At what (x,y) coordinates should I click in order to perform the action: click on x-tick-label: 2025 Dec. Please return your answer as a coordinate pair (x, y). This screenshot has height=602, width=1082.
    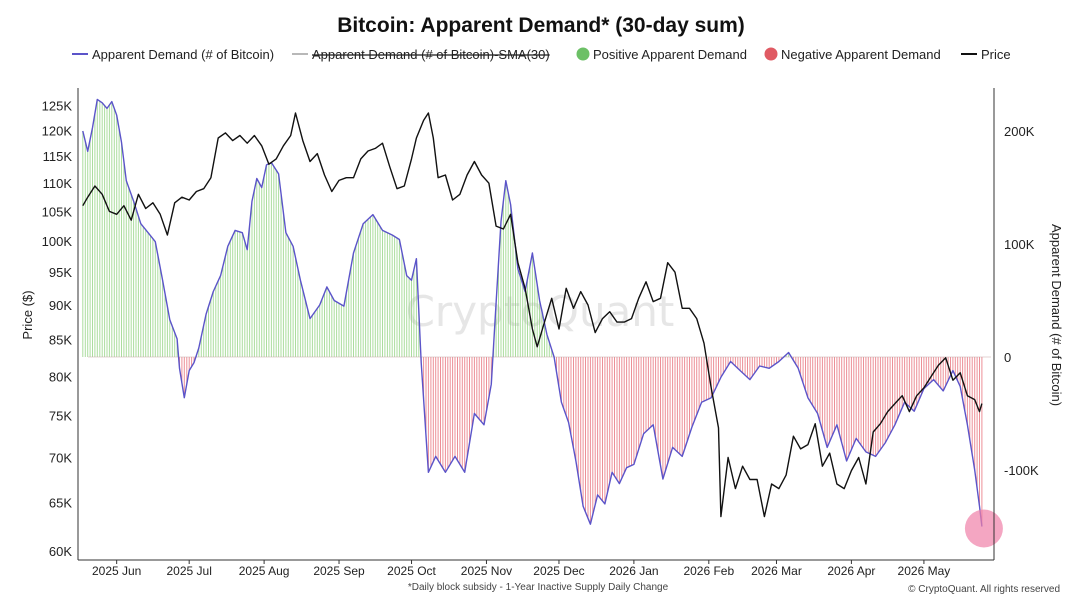
    Looking at the image, I should click on (558, 571).